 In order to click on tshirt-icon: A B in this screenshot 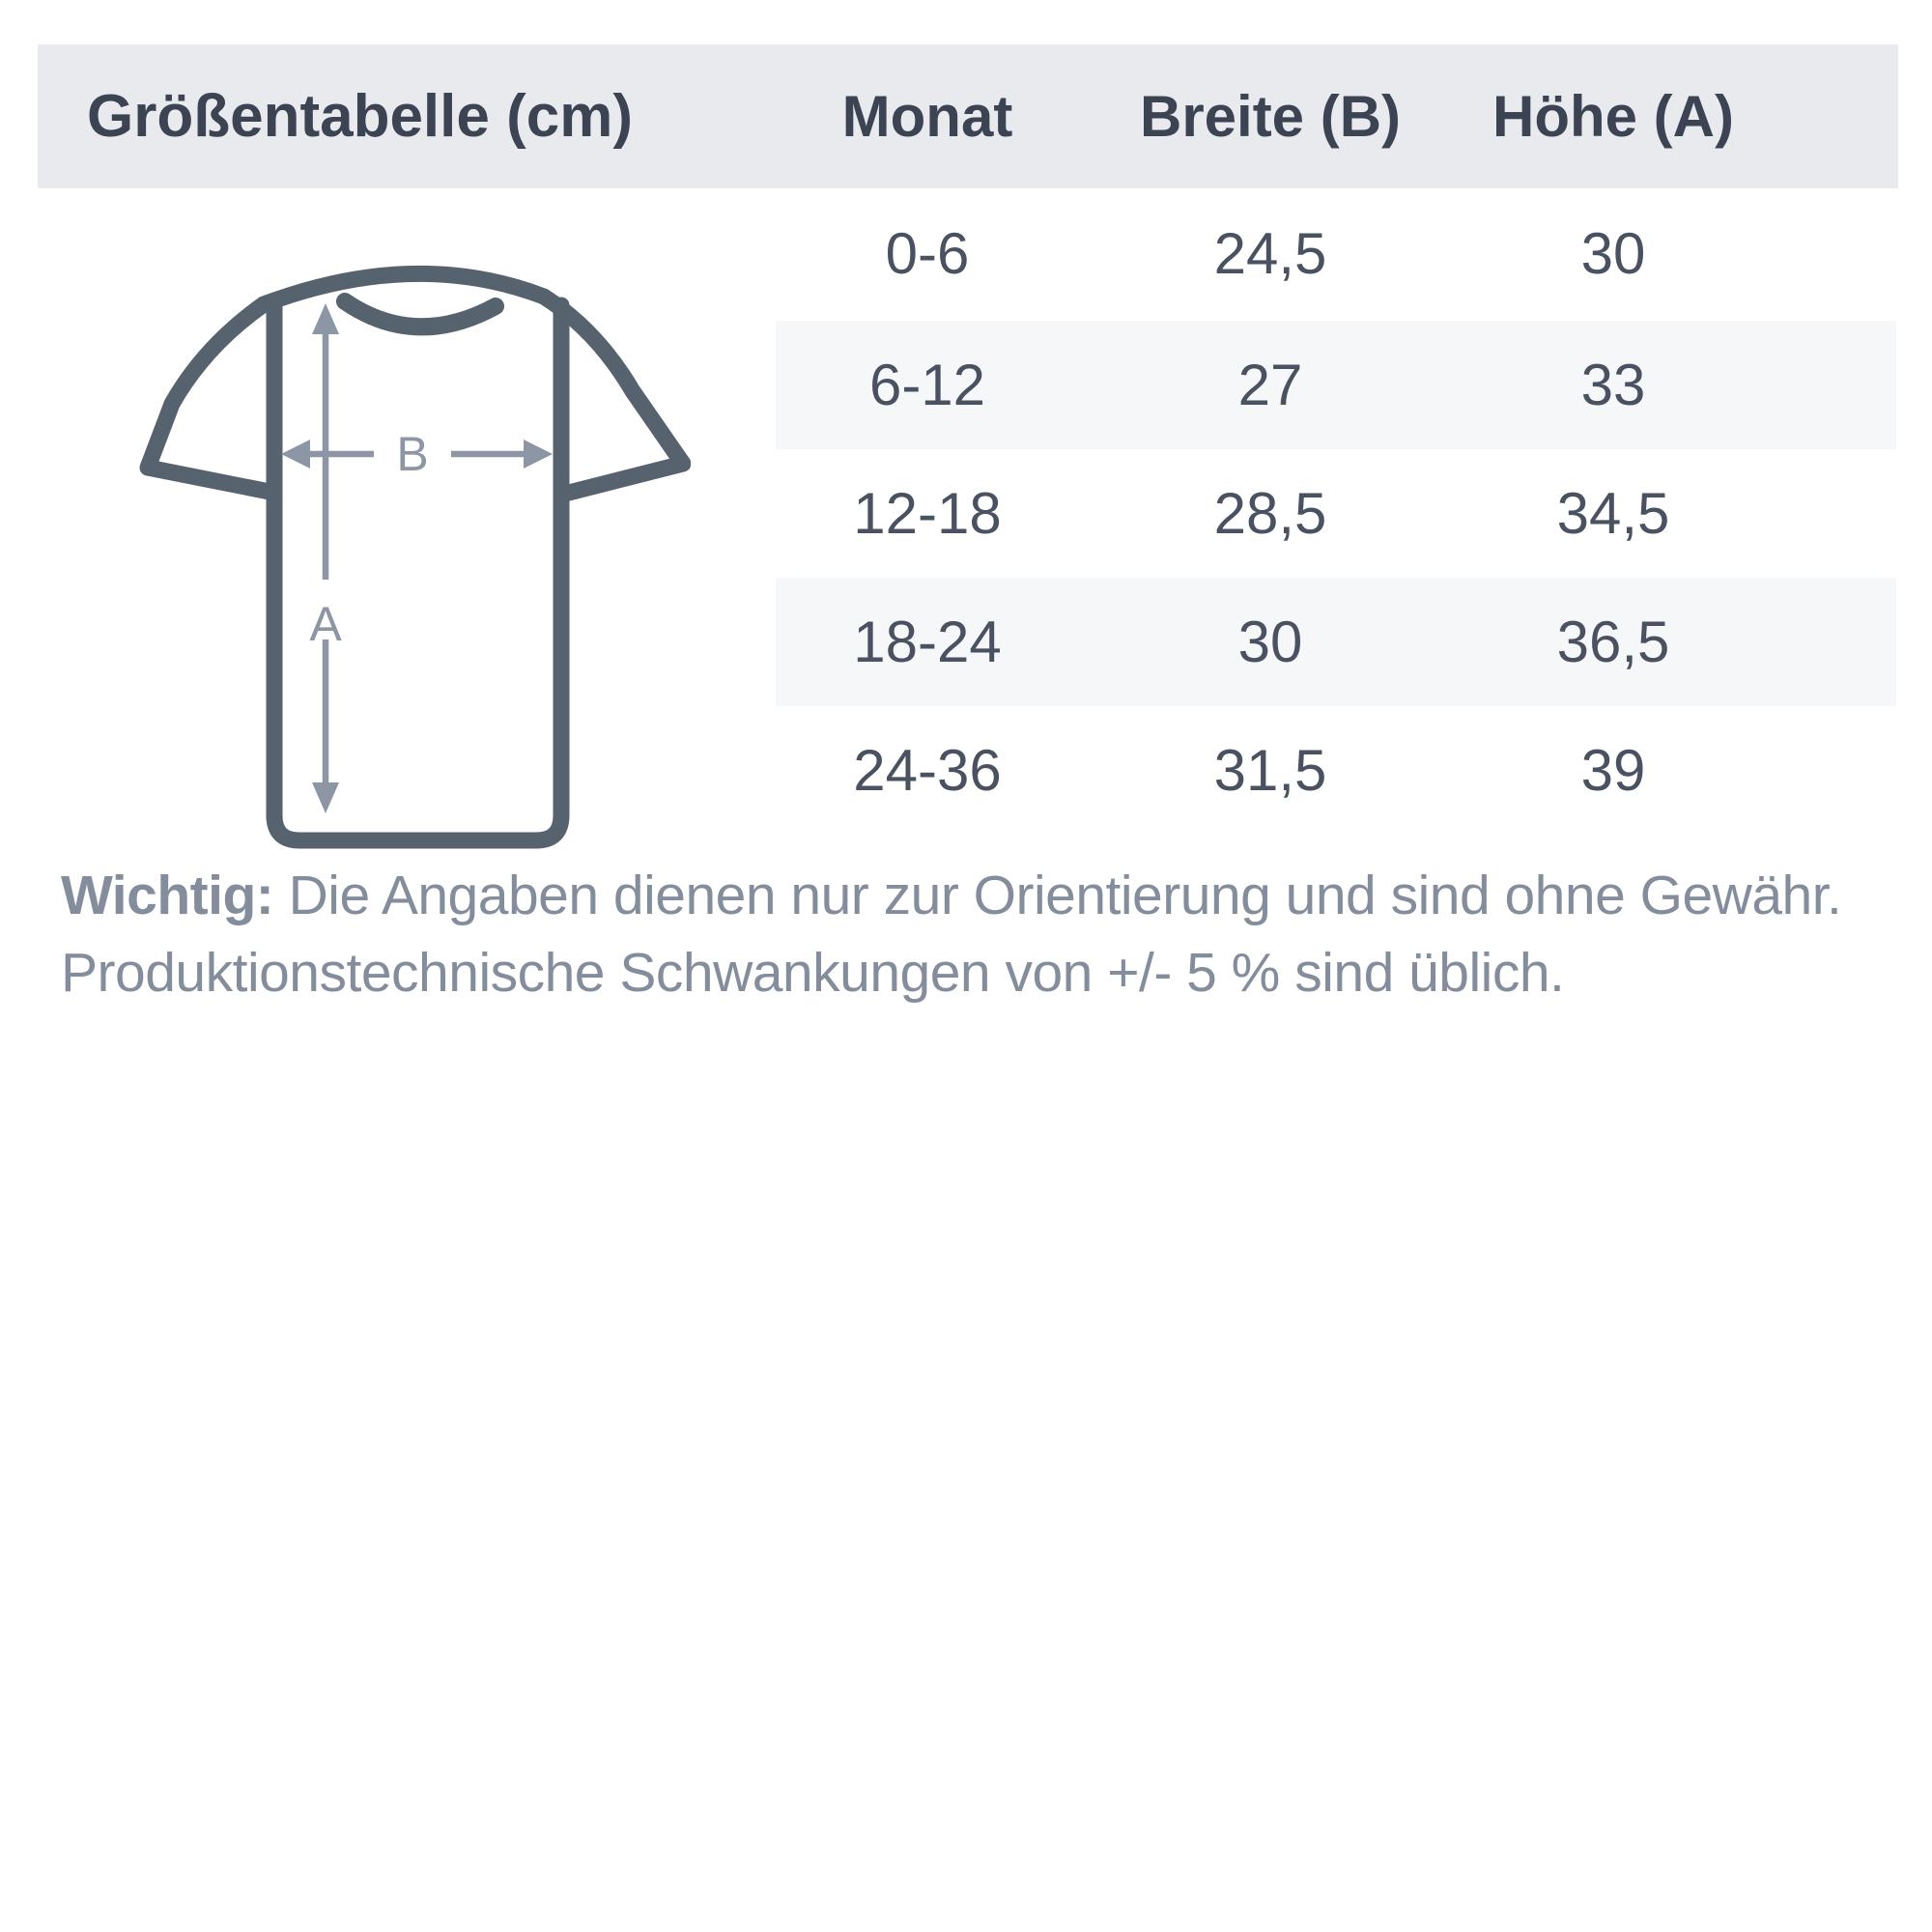, I will do `click(415, 557)`.